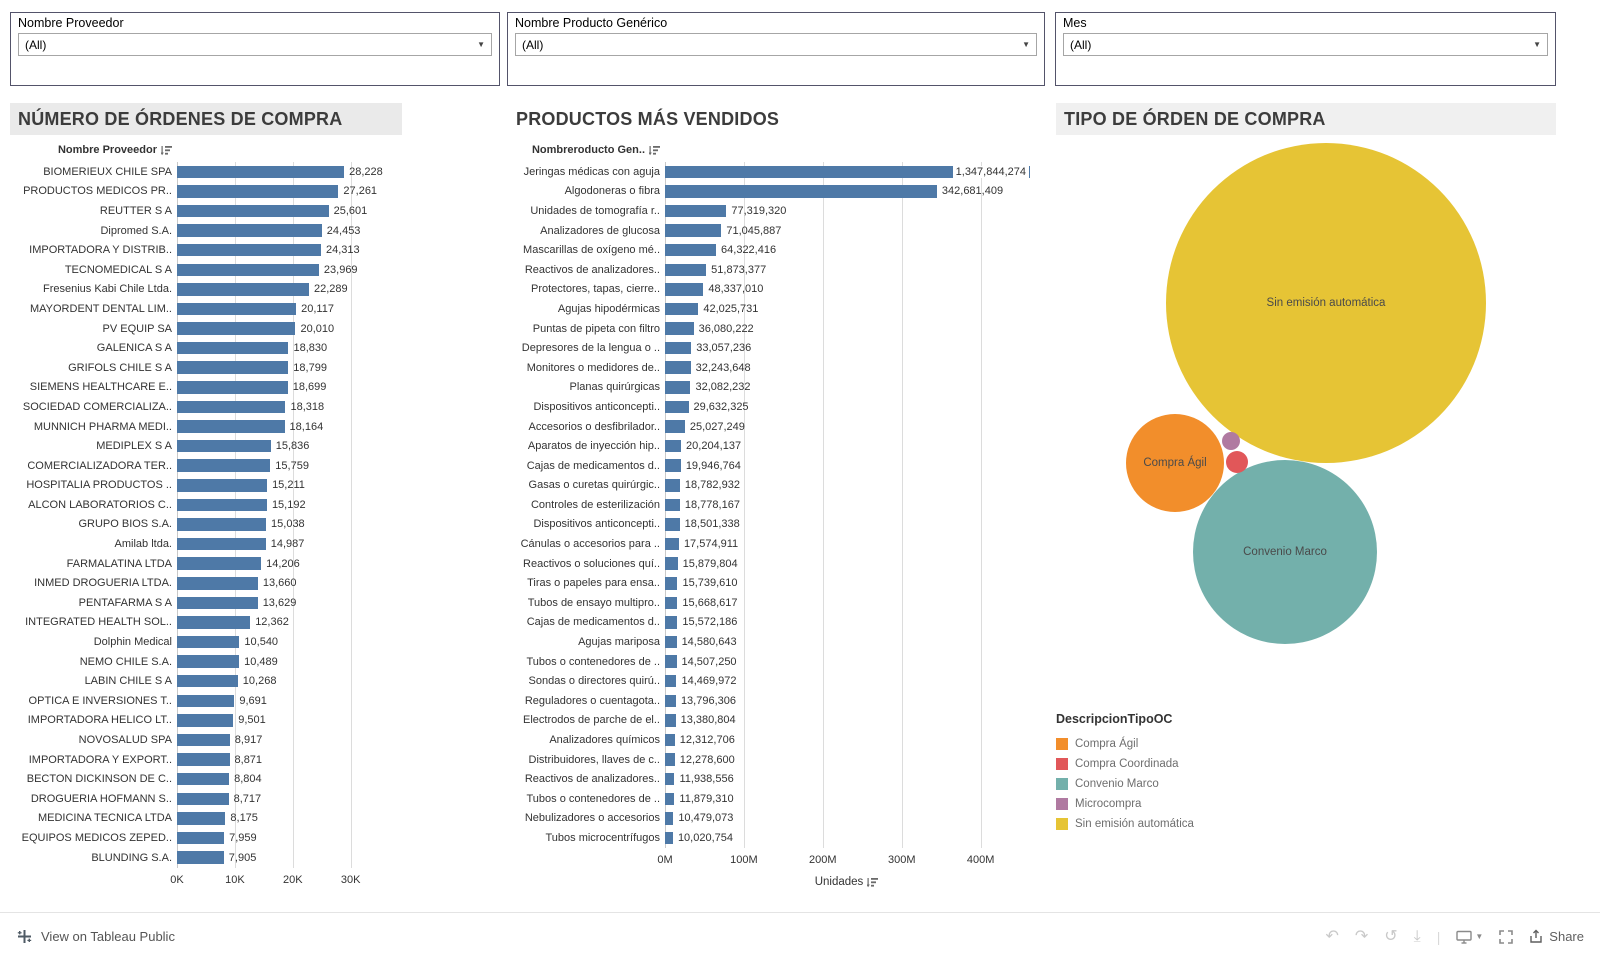  What do you see at coordinates (1206, 824) in the screenshot?
I see `legend-item: Sin emisión automática` at bounding box center [1206, 824].